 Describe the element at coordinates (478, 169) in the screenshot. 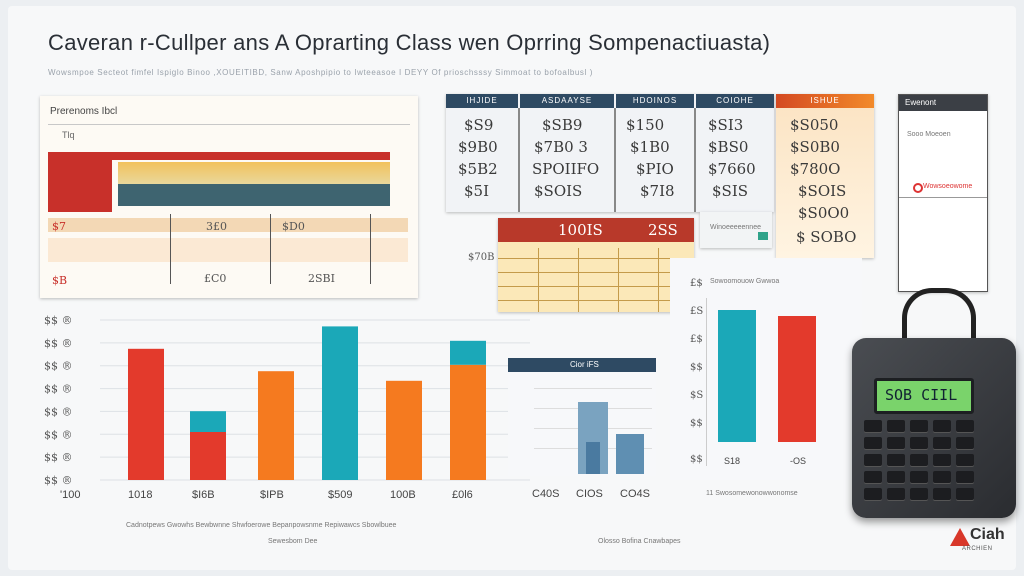

I see `price-cell: $5B2` at that location.